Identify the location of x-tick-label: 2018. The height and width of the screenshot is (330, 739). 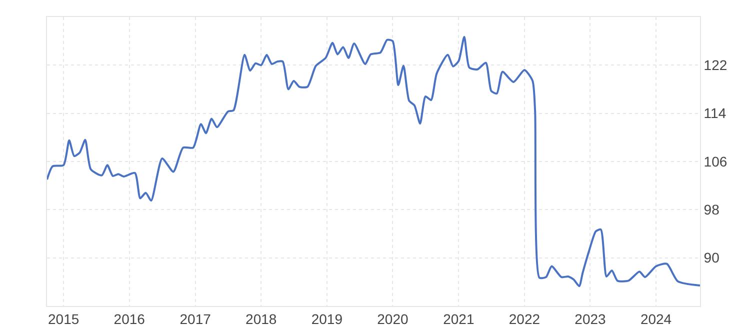
(261, 318).